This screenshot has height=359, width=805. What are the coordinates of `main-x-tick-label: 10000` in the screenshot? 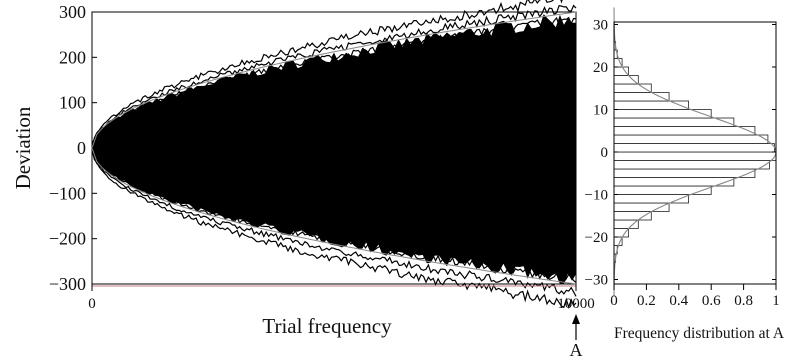 It's located at (576, 304).